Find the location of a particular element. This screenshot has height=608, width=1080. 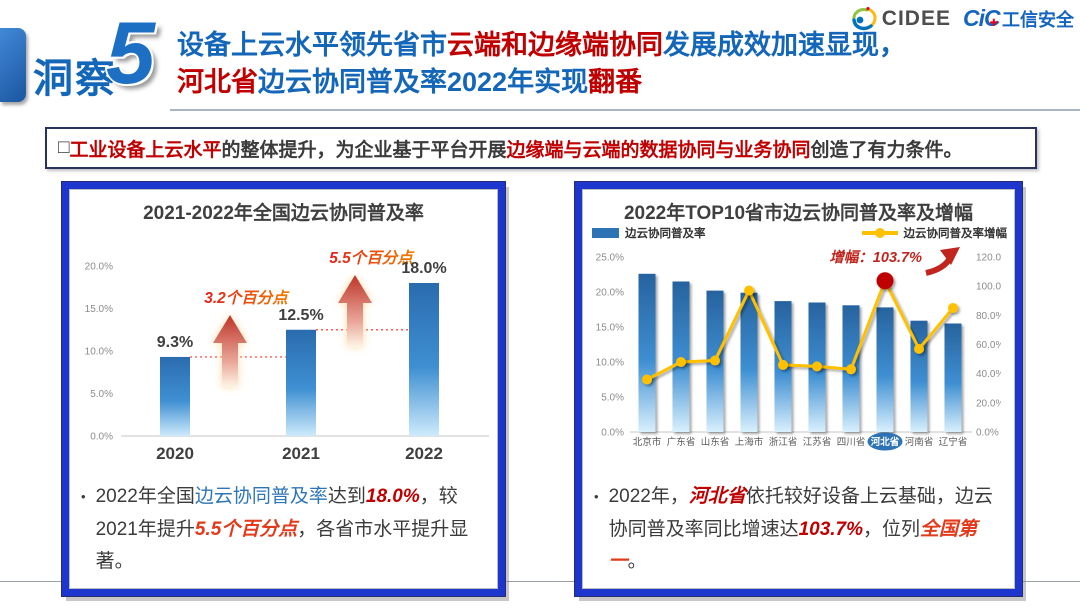

text-segment: 边云协同普及率2022年实现 is located at coordinates (423, 82).